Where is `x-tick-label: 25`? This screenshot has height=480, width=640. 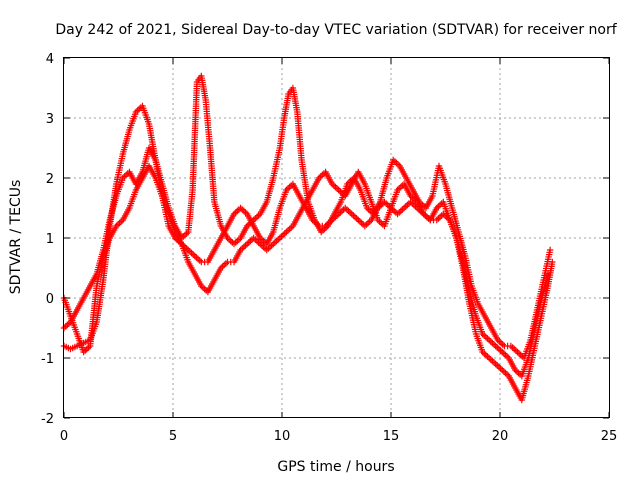 x-tick-label: 25 is located at coordinates (609, 436).